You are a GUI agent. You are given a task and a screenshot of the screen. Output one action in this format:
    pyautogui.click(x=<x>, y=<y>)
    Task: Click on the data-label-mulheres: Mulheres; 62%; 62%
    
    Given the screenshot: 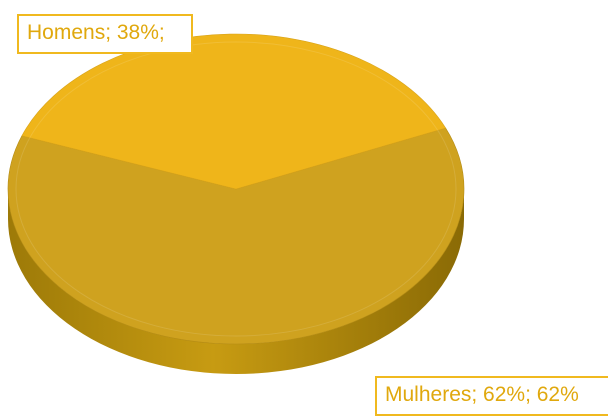 What is the action you would take?
    pyautogui.click(x=491, y=396)
    